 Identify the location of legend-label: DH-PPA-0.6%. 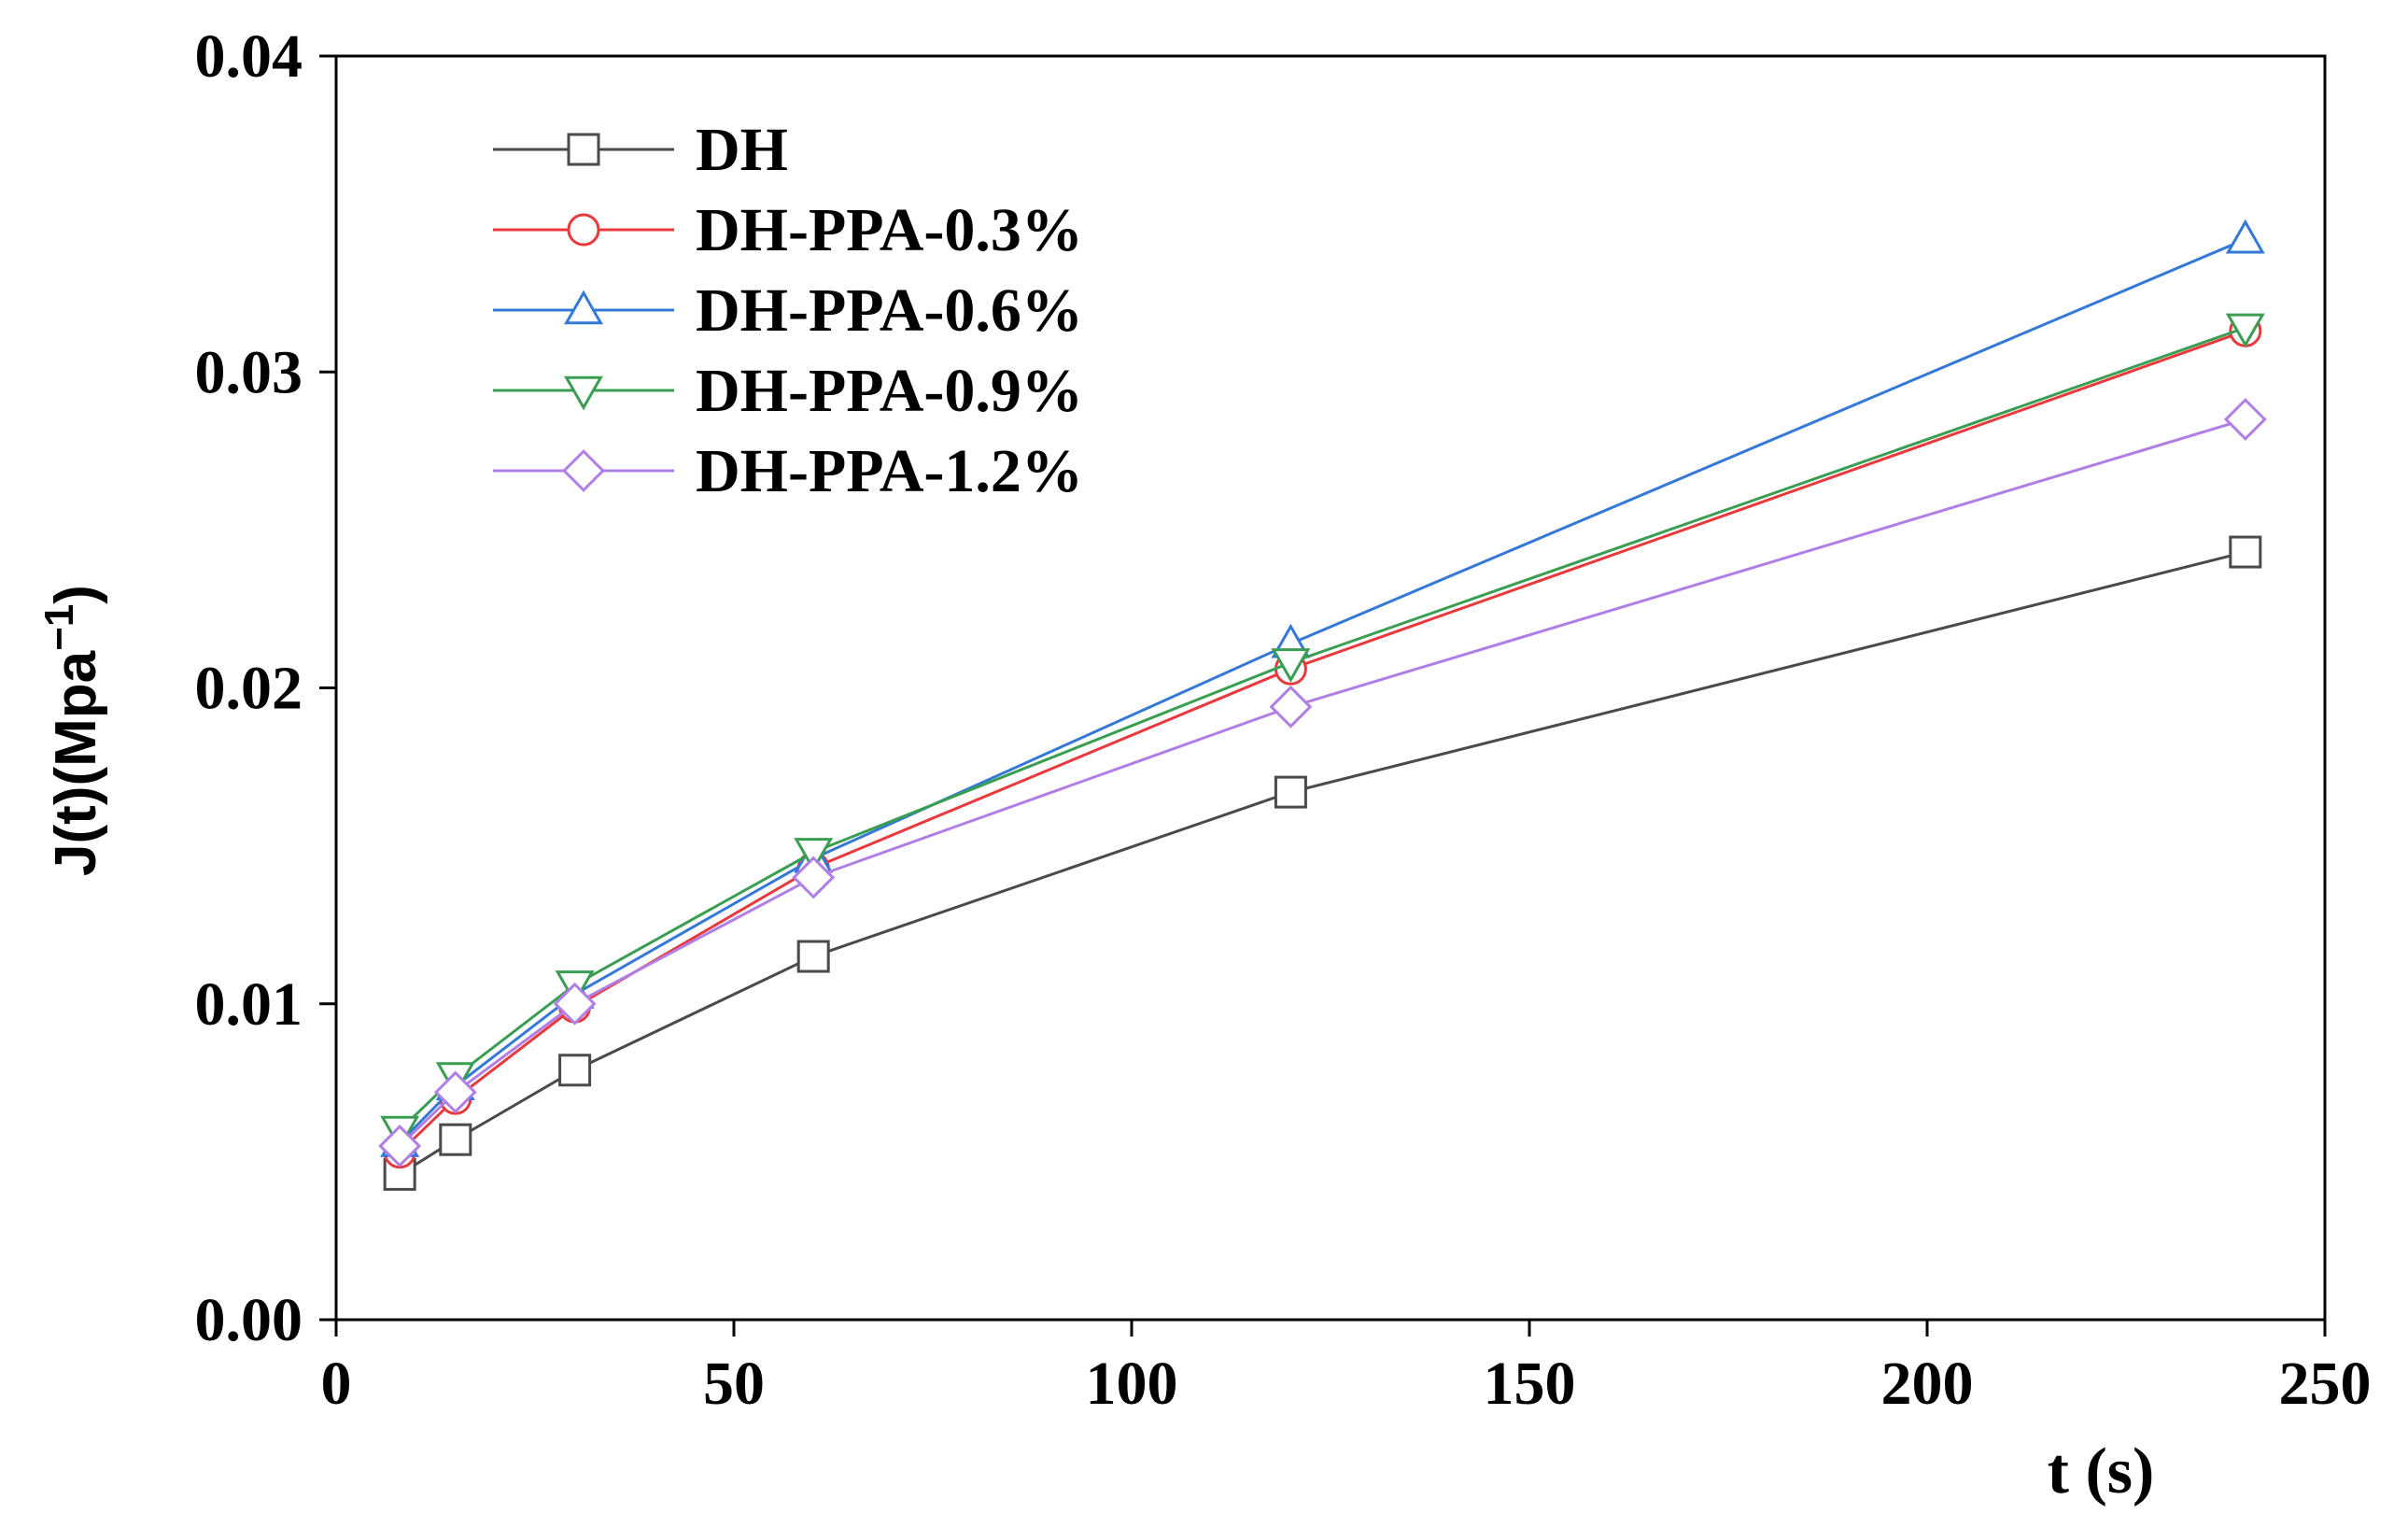
(890, 310).